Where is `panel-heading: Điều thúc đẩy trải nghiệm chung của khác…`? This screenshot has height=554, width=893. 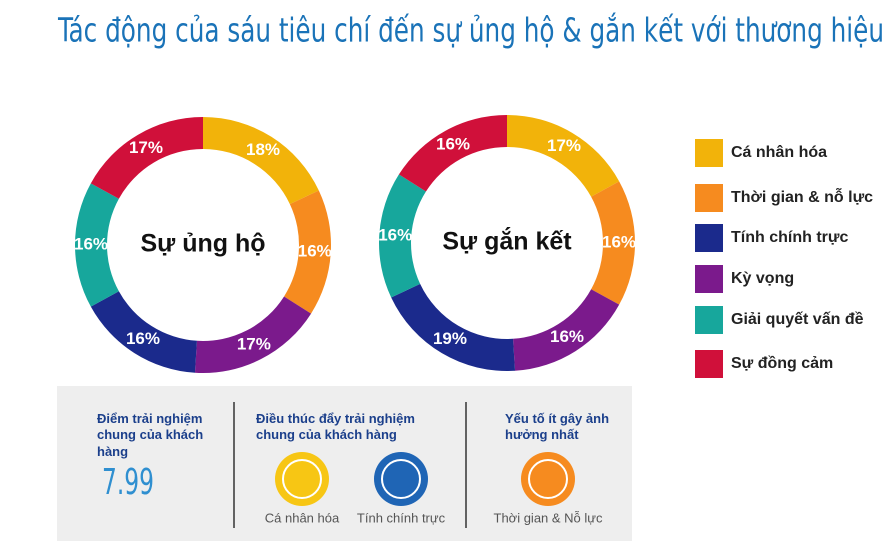 panel-heading: Điều thúc đẩy trải nghiệm chung của khác… is located at coordinates (335, 427).